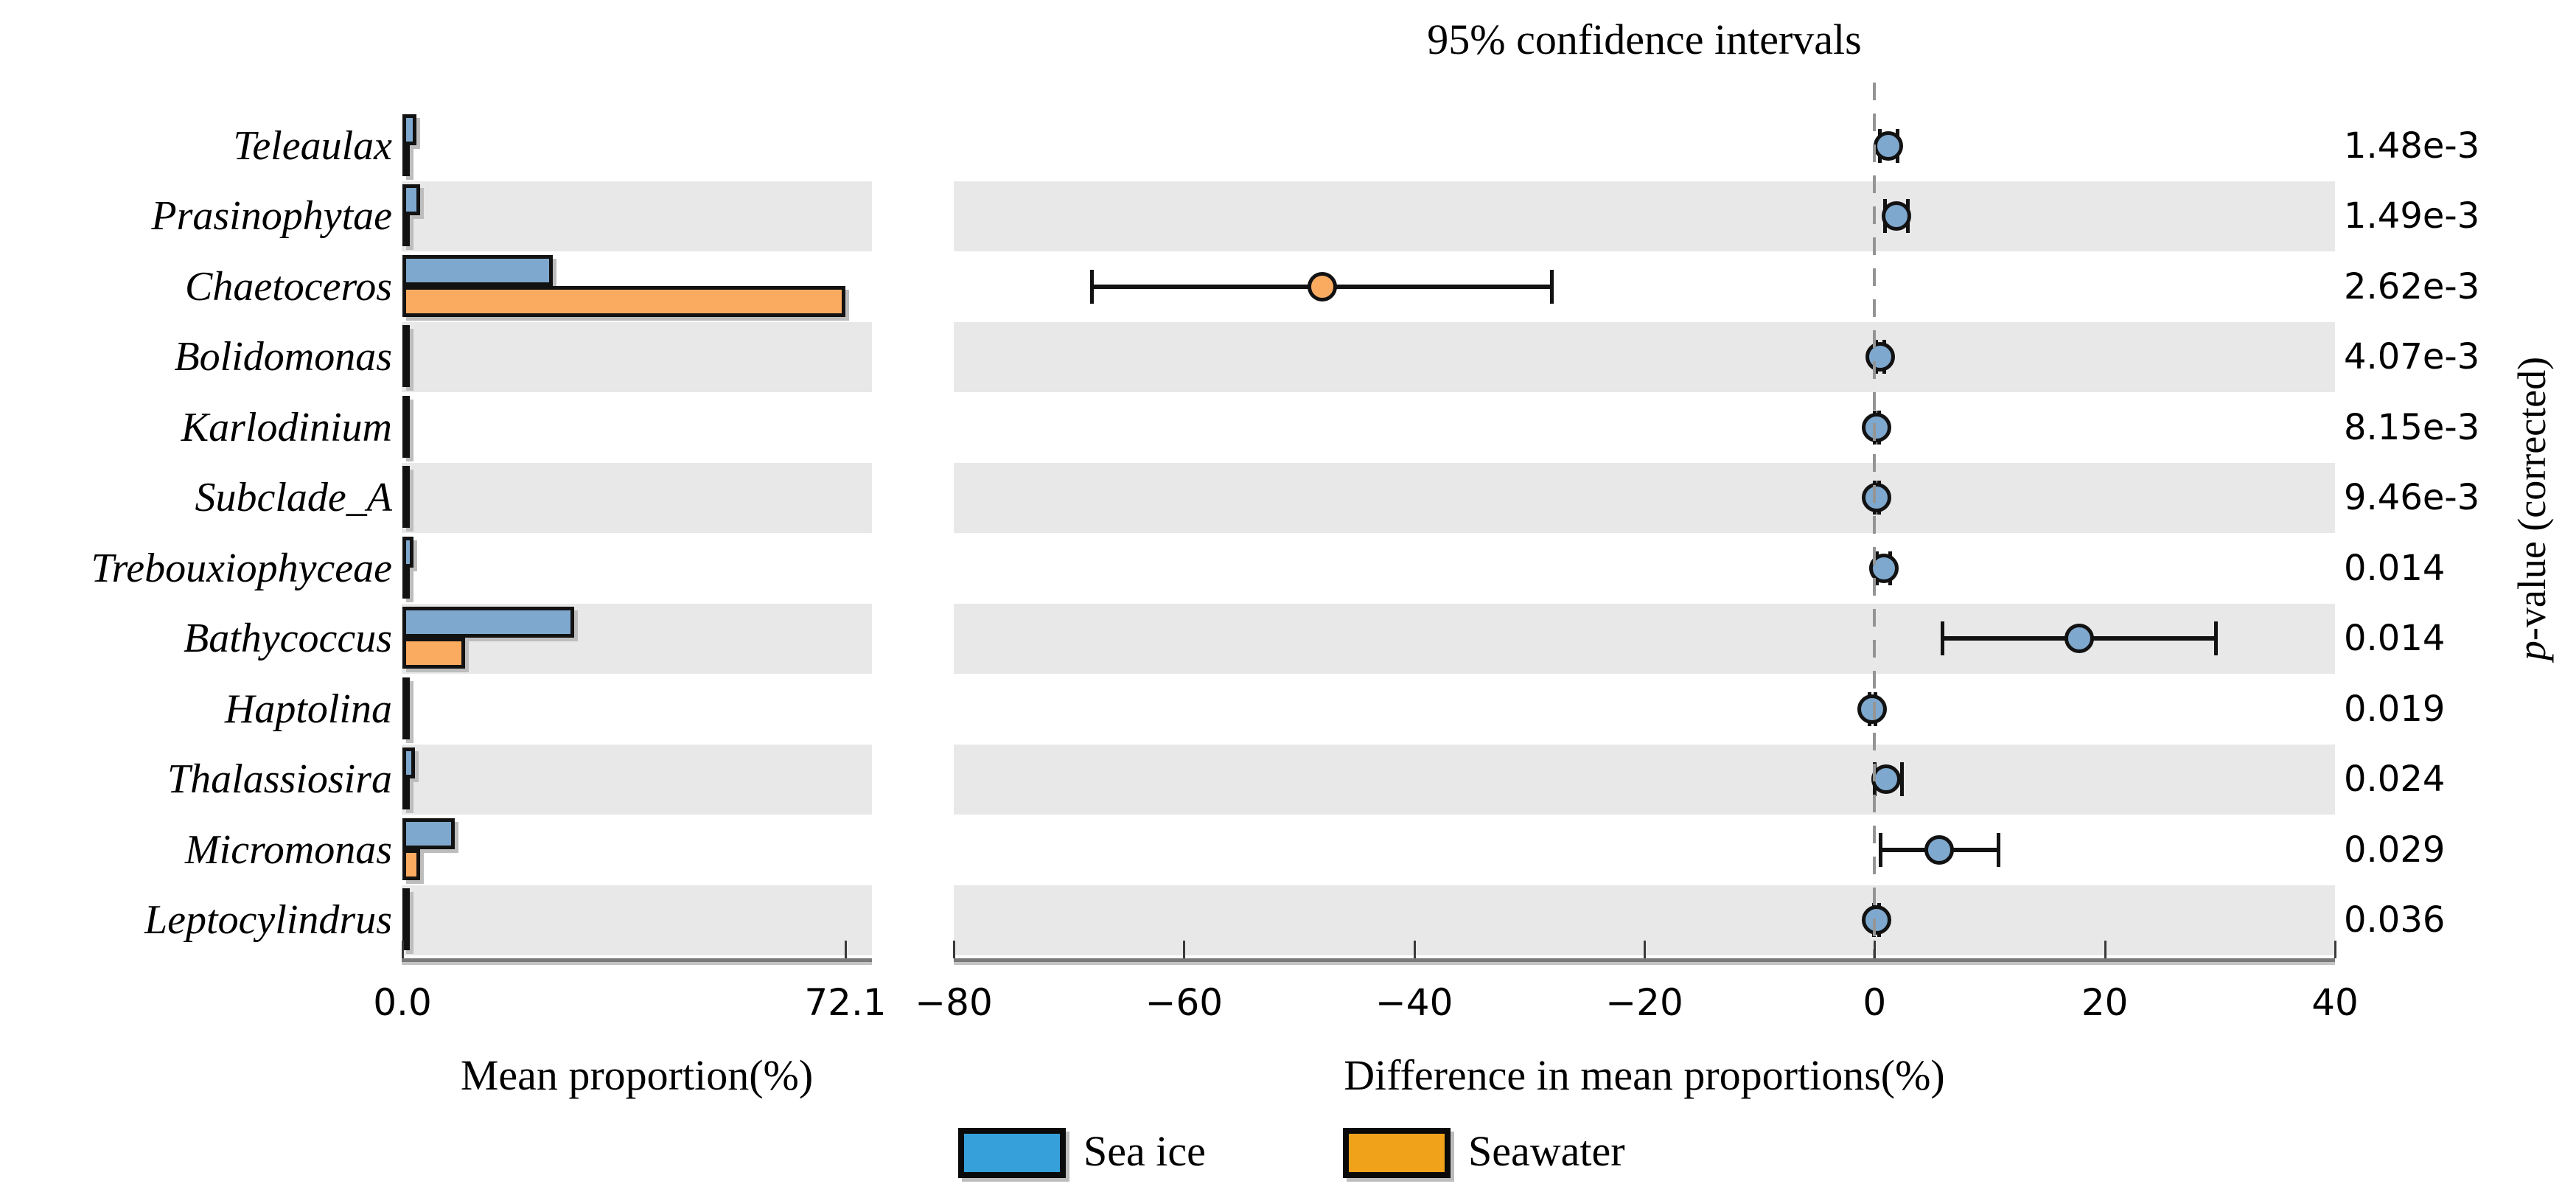 This screenshot has width=2576, height=1192. Describe the element at coordinates (637, 960) in the screenshot. I see `left-axis-line` at that location.